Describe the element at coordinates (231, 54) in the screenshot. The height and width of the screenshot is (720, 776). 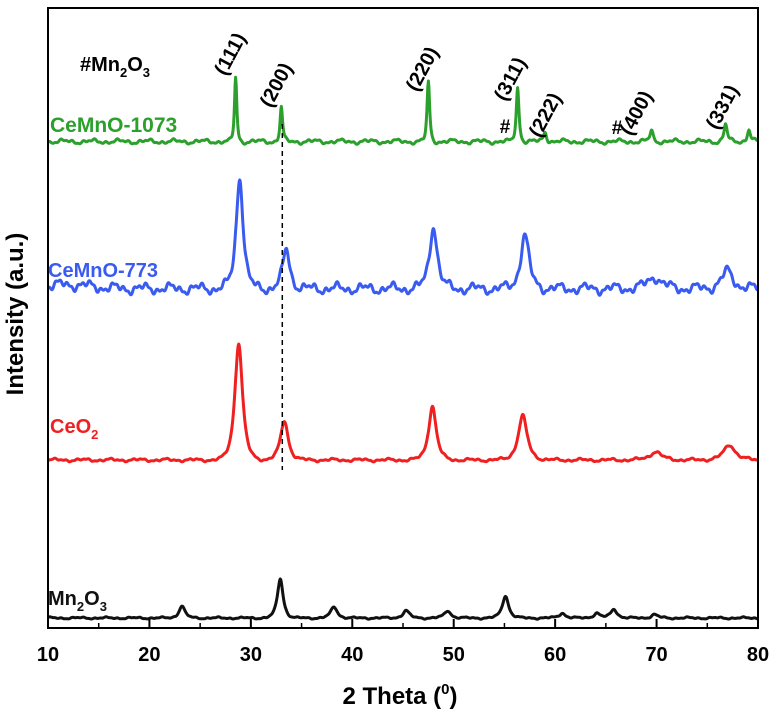
I see `peak-index-label: (111)` at that location.